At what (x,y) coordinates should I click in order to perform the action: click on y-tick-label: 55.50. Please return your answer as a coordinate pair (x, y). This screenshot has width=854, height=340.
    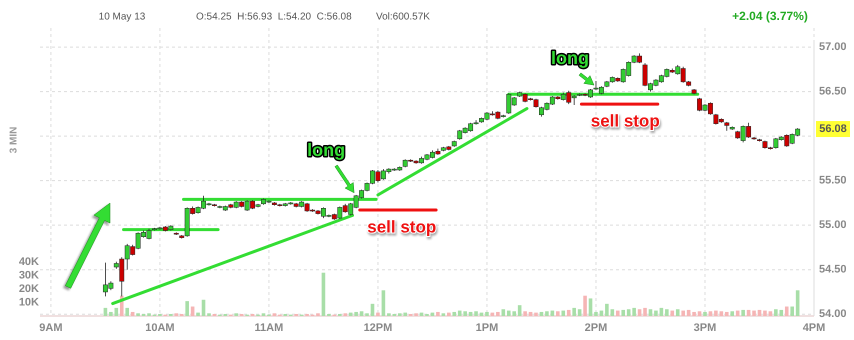
    Looking at the image, I should click on (833, 180).